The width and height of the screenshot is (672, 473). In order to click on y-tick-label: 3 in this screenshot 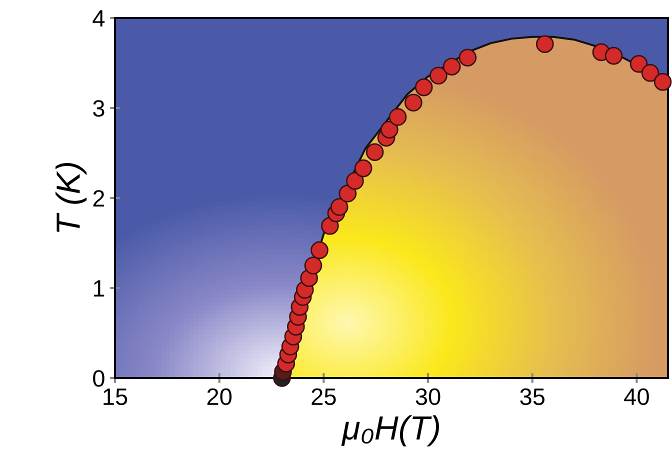, I will do `click(98, 108)`.